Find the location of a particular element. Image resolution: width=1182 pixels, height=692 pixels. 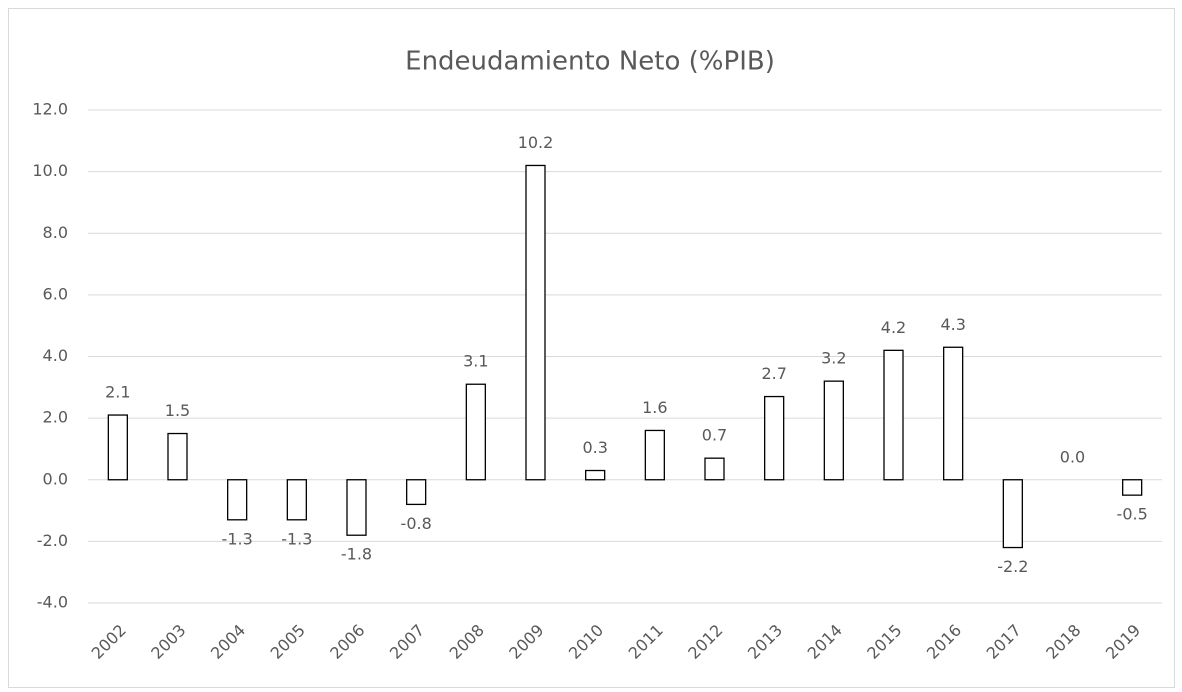

value-label: 2.1 is located at coordinates (117, 392).